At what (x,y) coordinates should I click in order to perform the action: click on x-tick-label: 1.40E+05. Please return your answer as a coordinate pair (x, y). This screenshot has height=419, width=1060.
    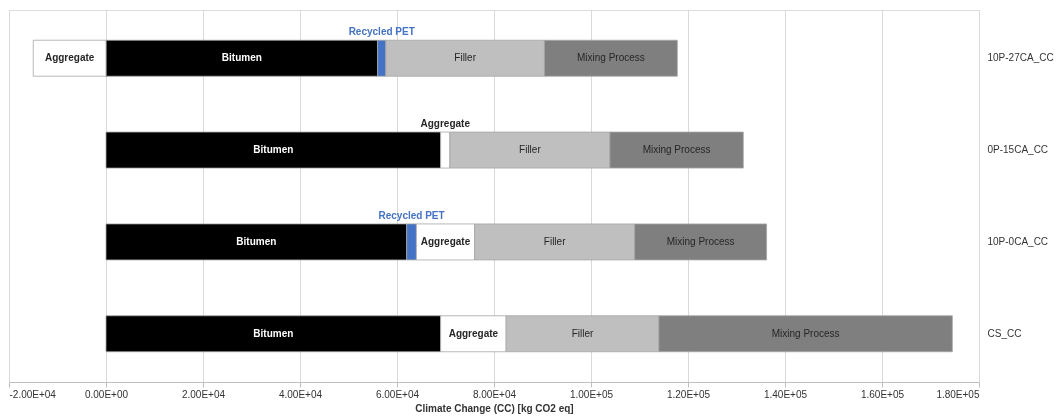
    Looking at the image, I should click on (785, 394).